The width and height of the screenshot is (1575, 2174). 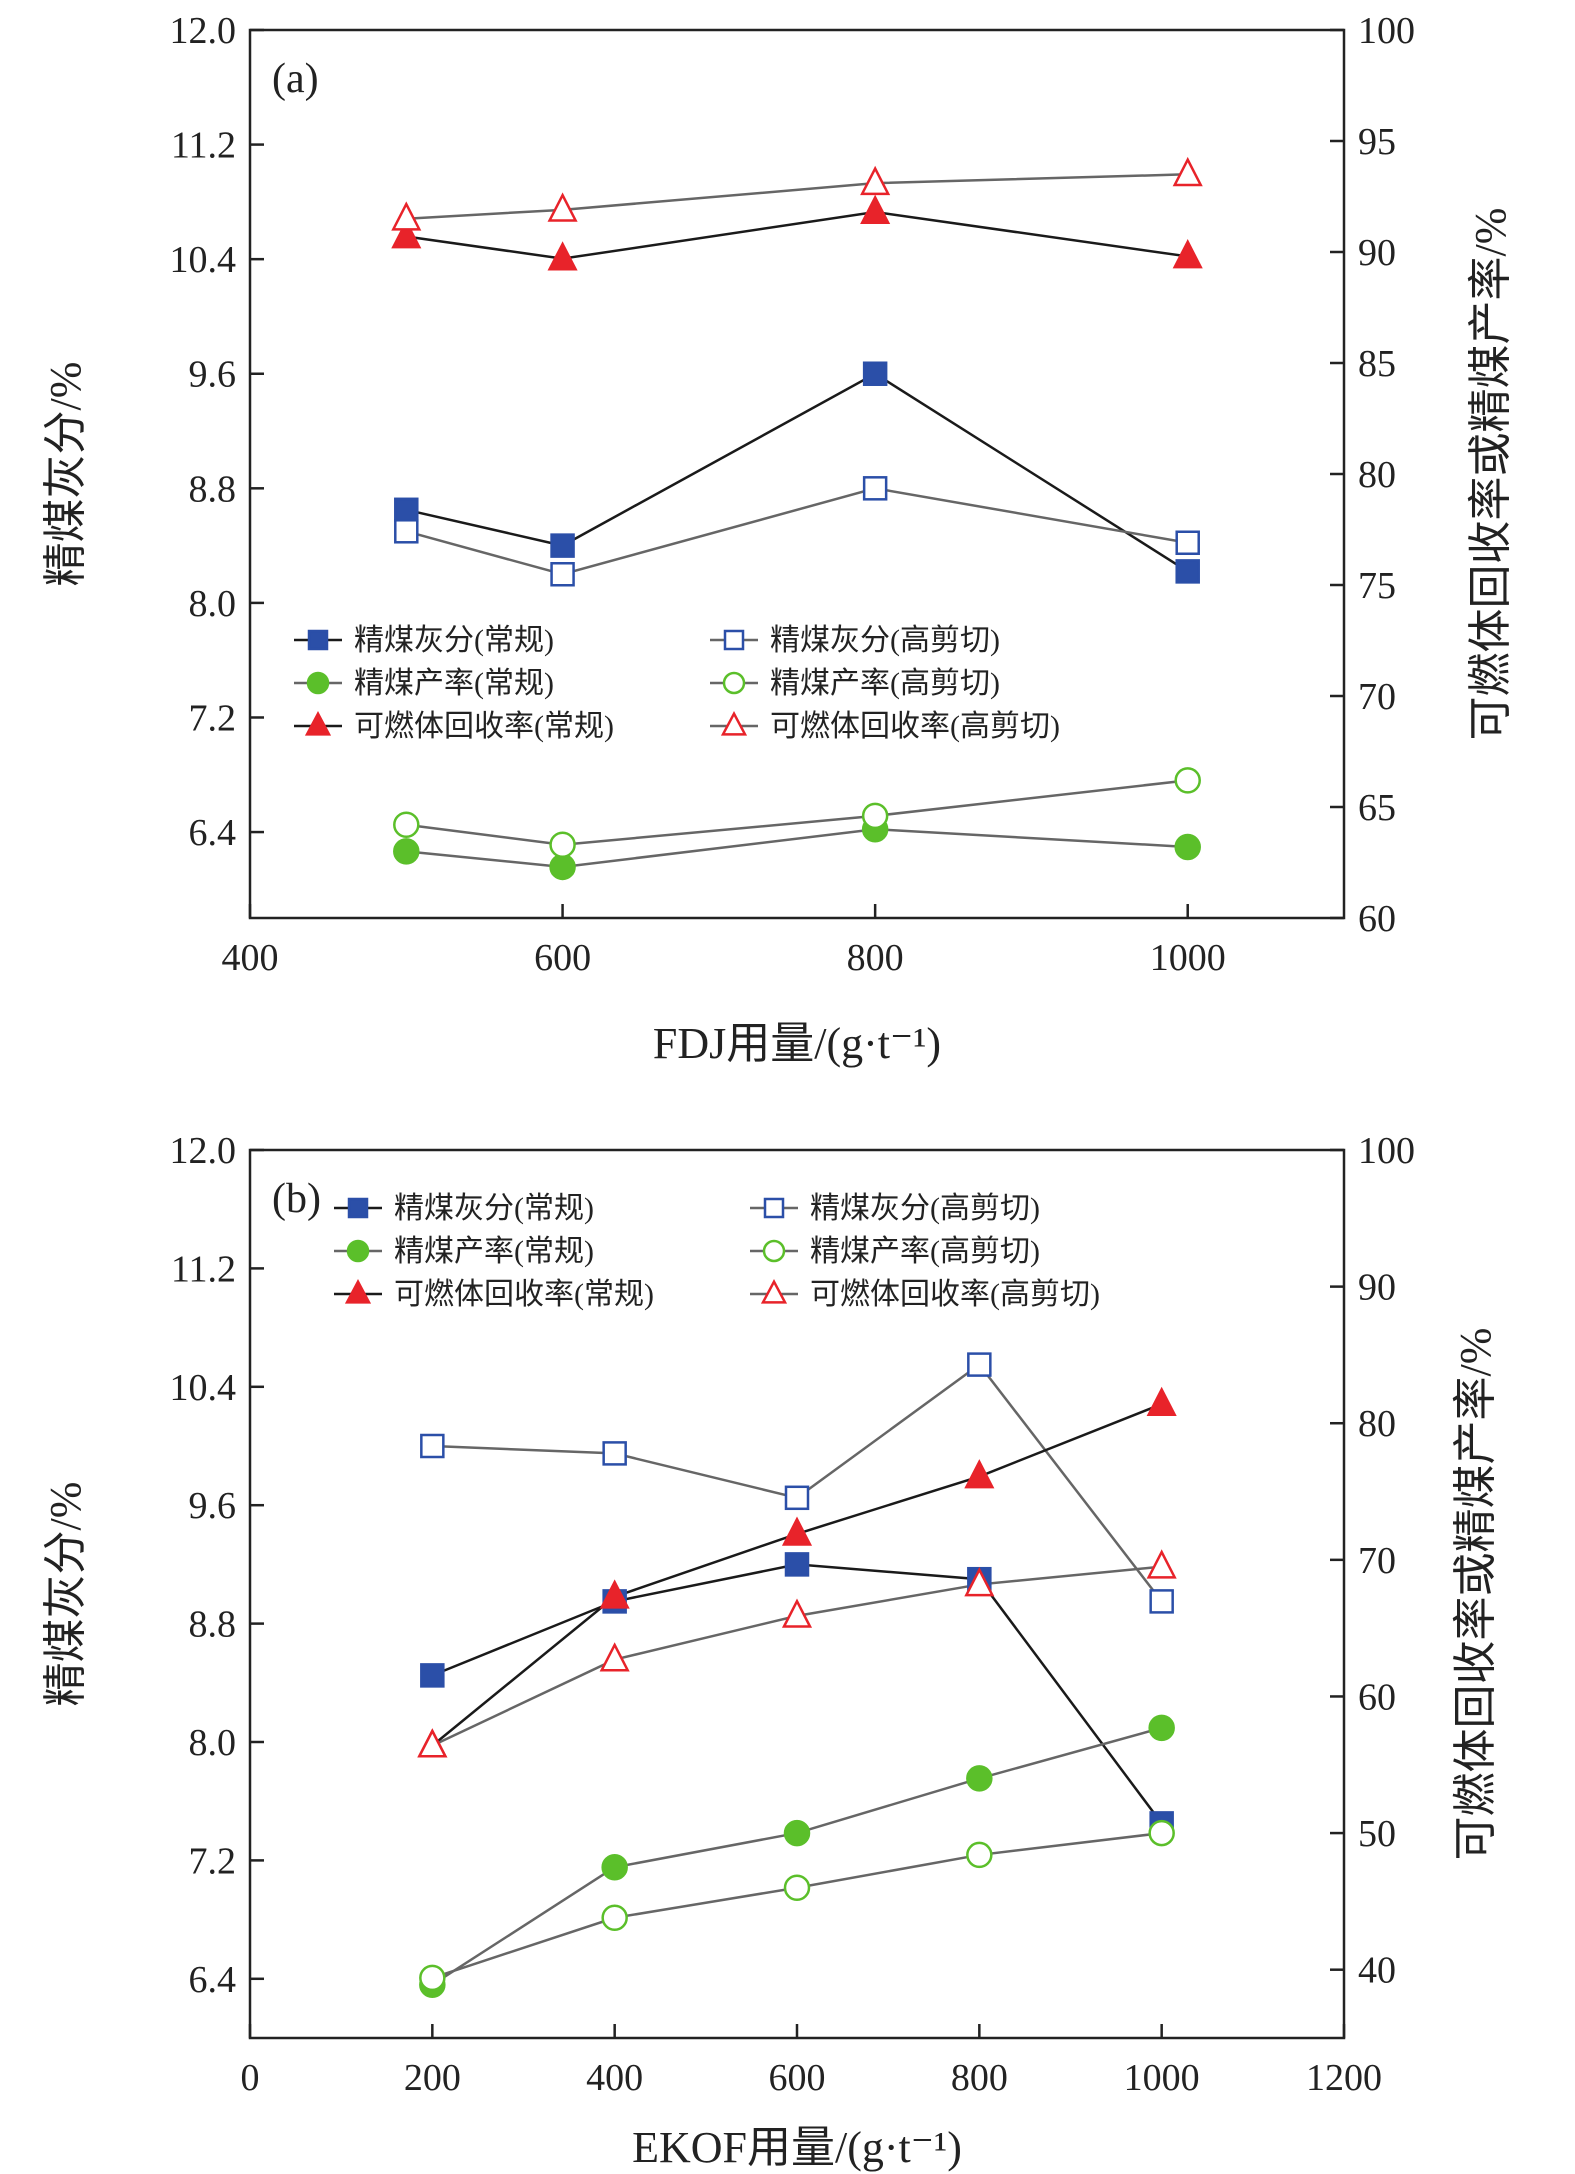 What do you see at coordinates (494, 1208) in the screenshot?
I see `legend-entry: 精煤灰分(常规)` at bounding box center [494, 1208].